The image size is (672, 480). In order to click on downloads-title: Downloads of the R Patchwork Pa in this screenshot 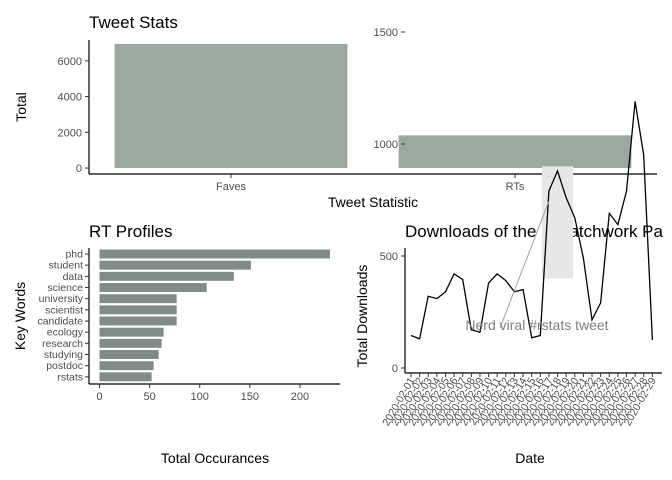, I will do `click(534, 231)`.